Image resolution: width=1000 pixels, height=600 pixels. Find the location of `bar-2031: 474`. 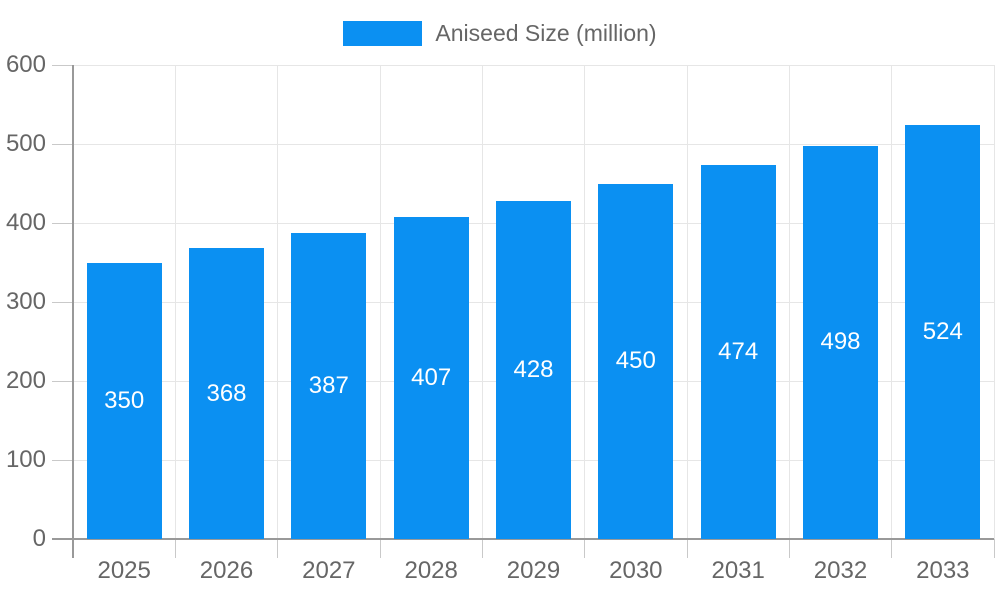

bar-2031: 474 is located at coordinates (738, 351).